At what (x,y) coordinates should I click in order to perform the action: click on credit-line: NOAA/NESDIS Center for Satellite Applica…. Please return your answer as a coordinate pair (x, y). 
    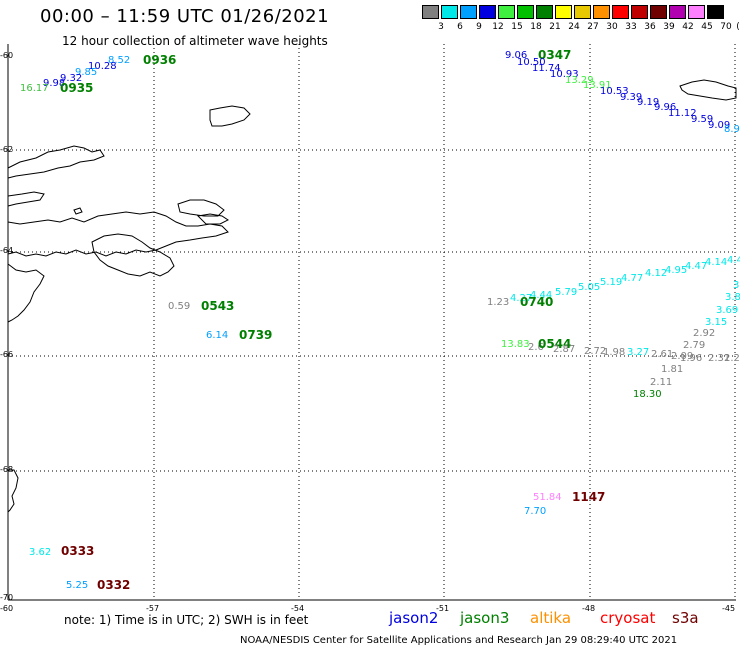
    Looking at the image, I should click on (459, 640).